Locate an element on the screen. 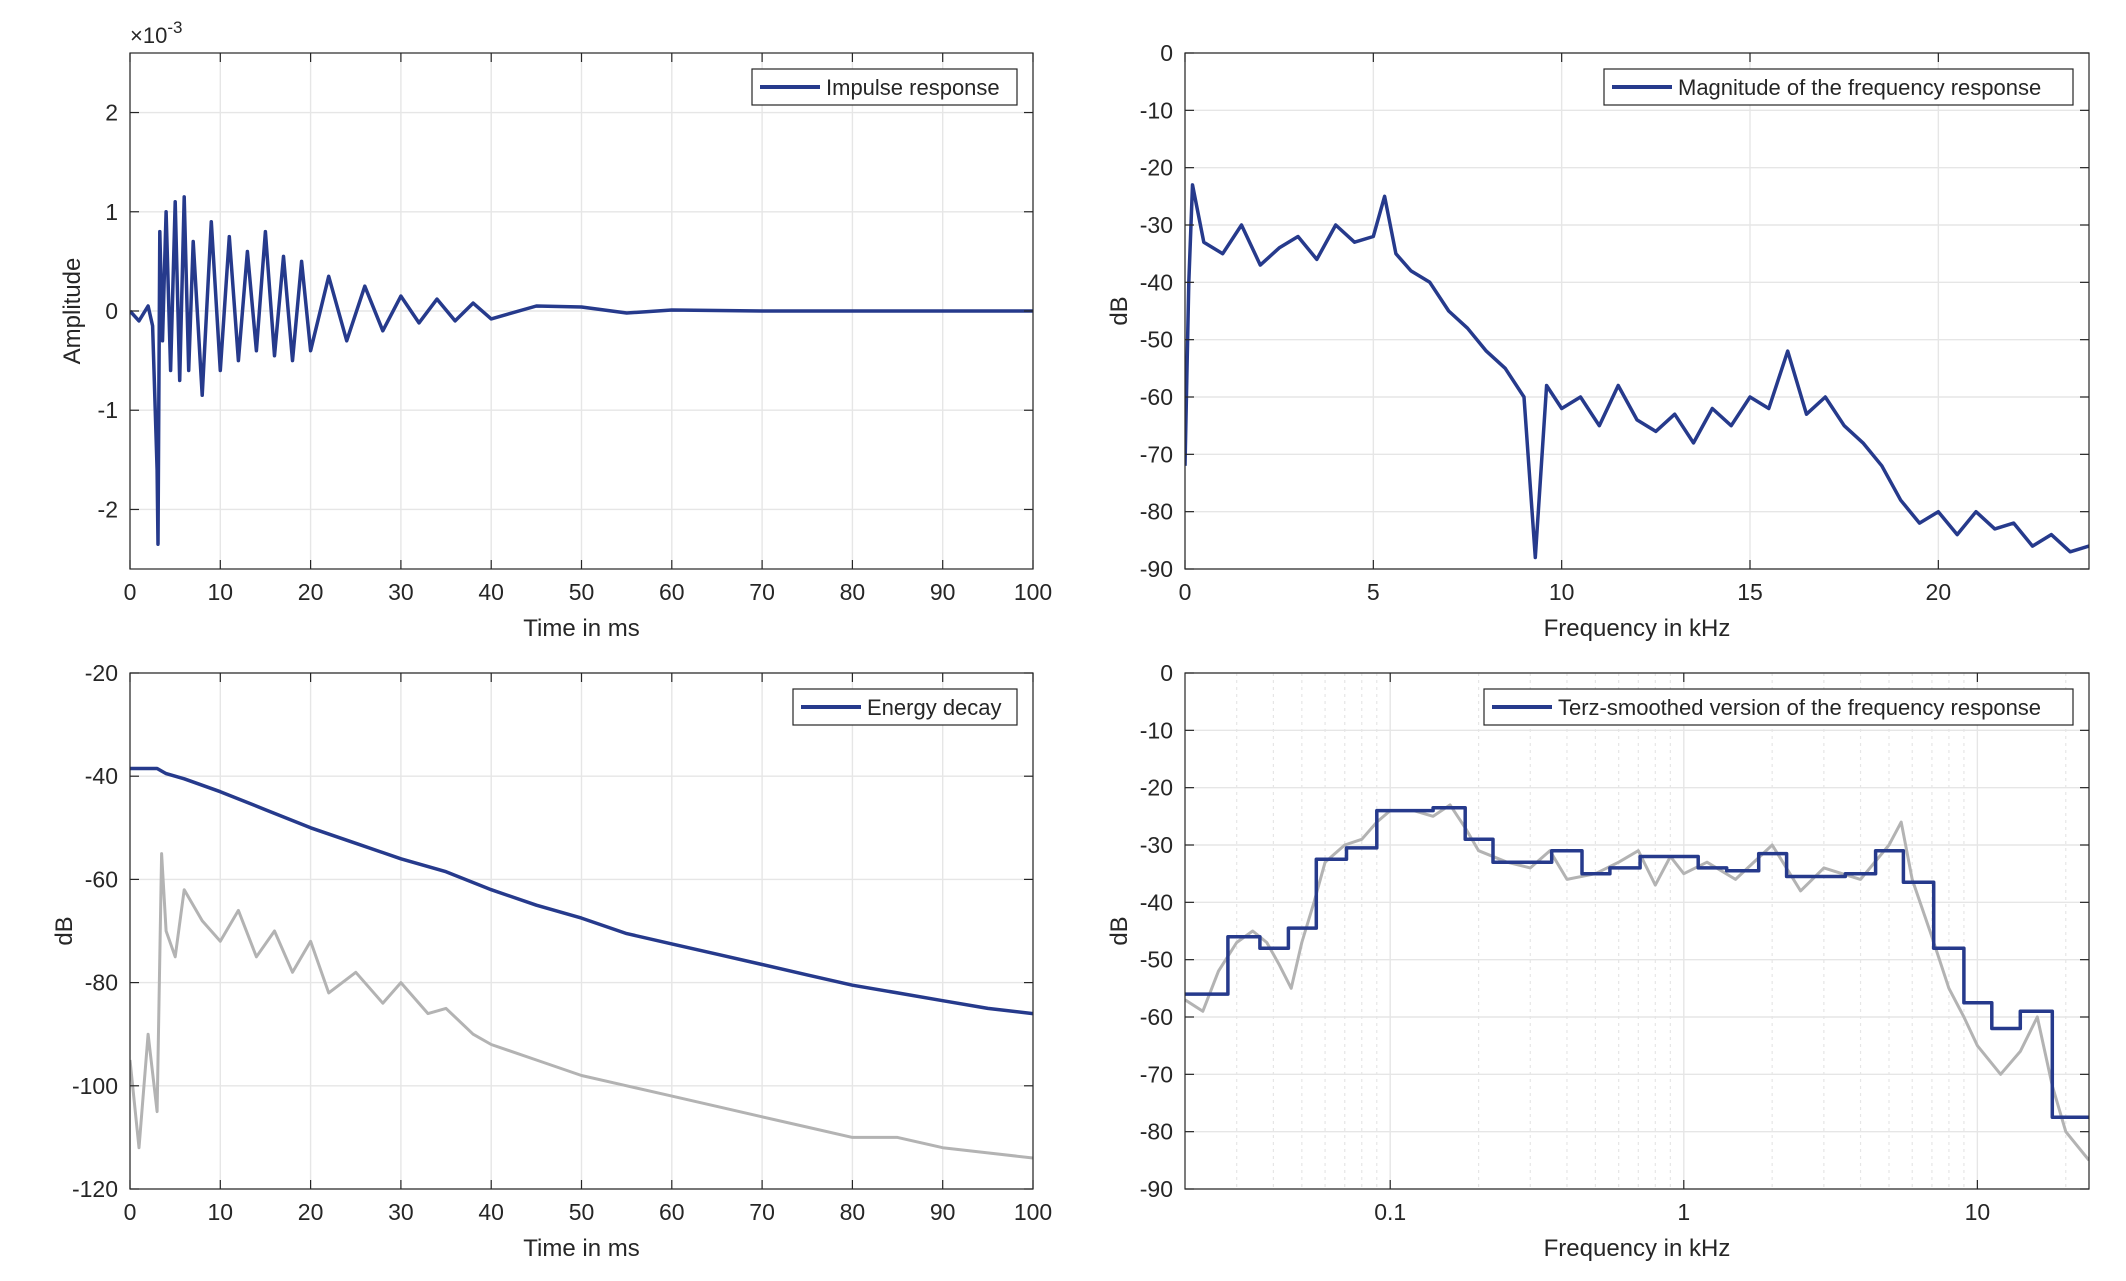 The image size is (2126, 1281). legend-label: Magnitude of the frequency response is located at coordinates (1859, 87).